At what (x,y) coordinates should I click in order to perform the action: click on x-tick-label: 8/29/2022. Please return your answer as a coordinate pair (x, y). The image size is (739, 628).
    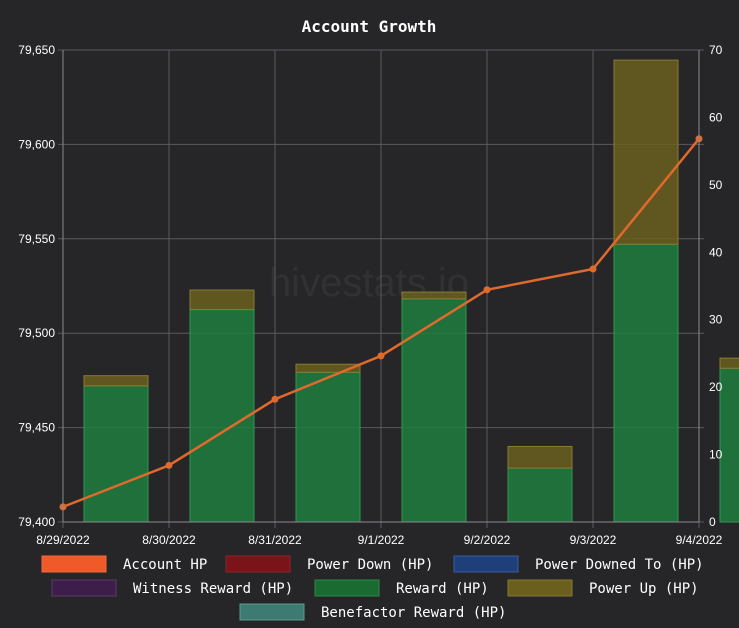
    Looking at the image, I should click on (63, 540).